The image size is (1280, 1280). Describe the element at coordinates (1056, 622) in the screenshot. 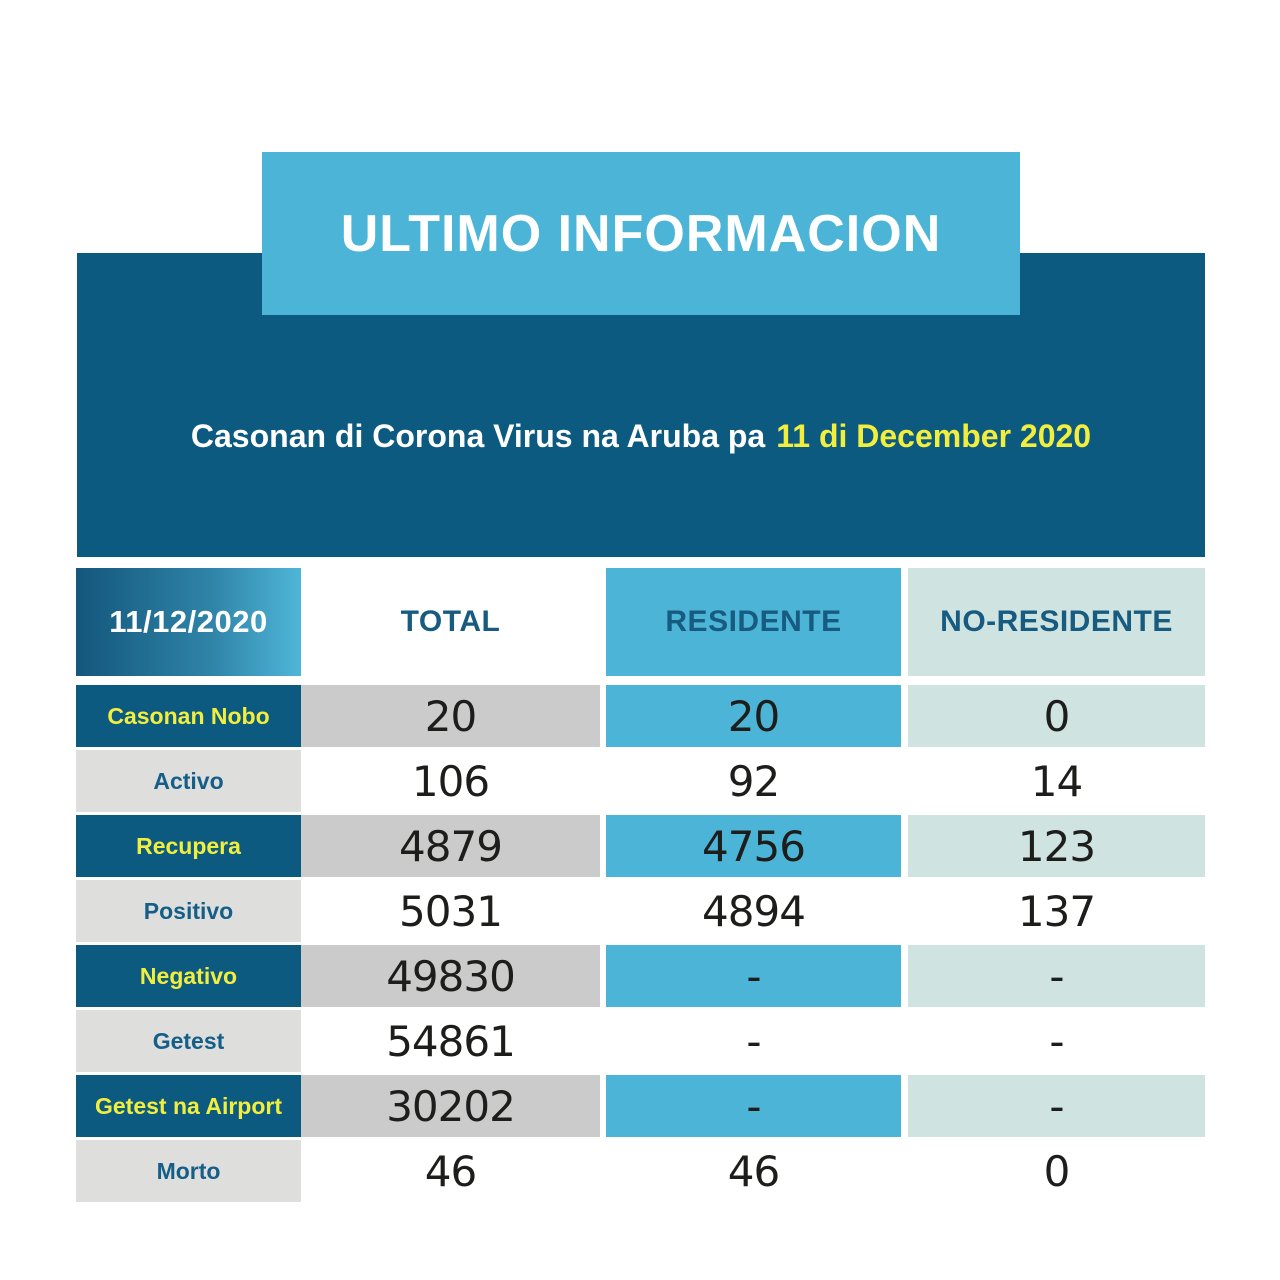

I see `header-no-residente-cell: NO-RESIDENTE` at that location.